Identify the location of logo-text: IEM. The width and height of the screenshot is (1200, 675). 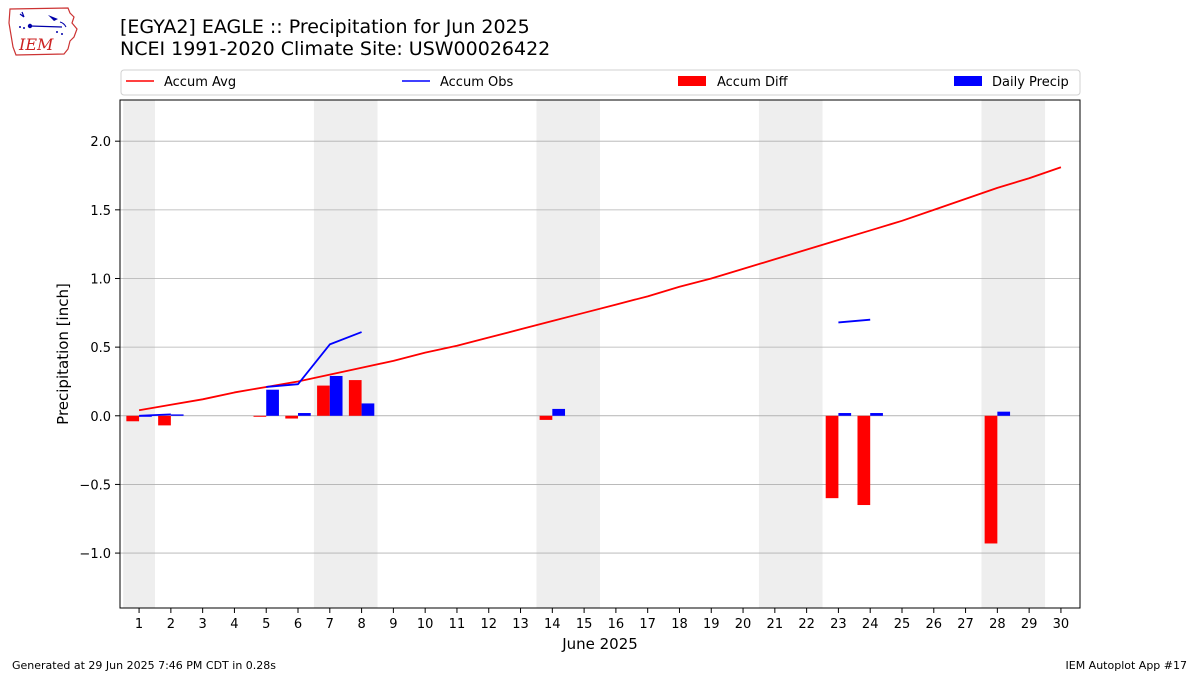
(36, 44).